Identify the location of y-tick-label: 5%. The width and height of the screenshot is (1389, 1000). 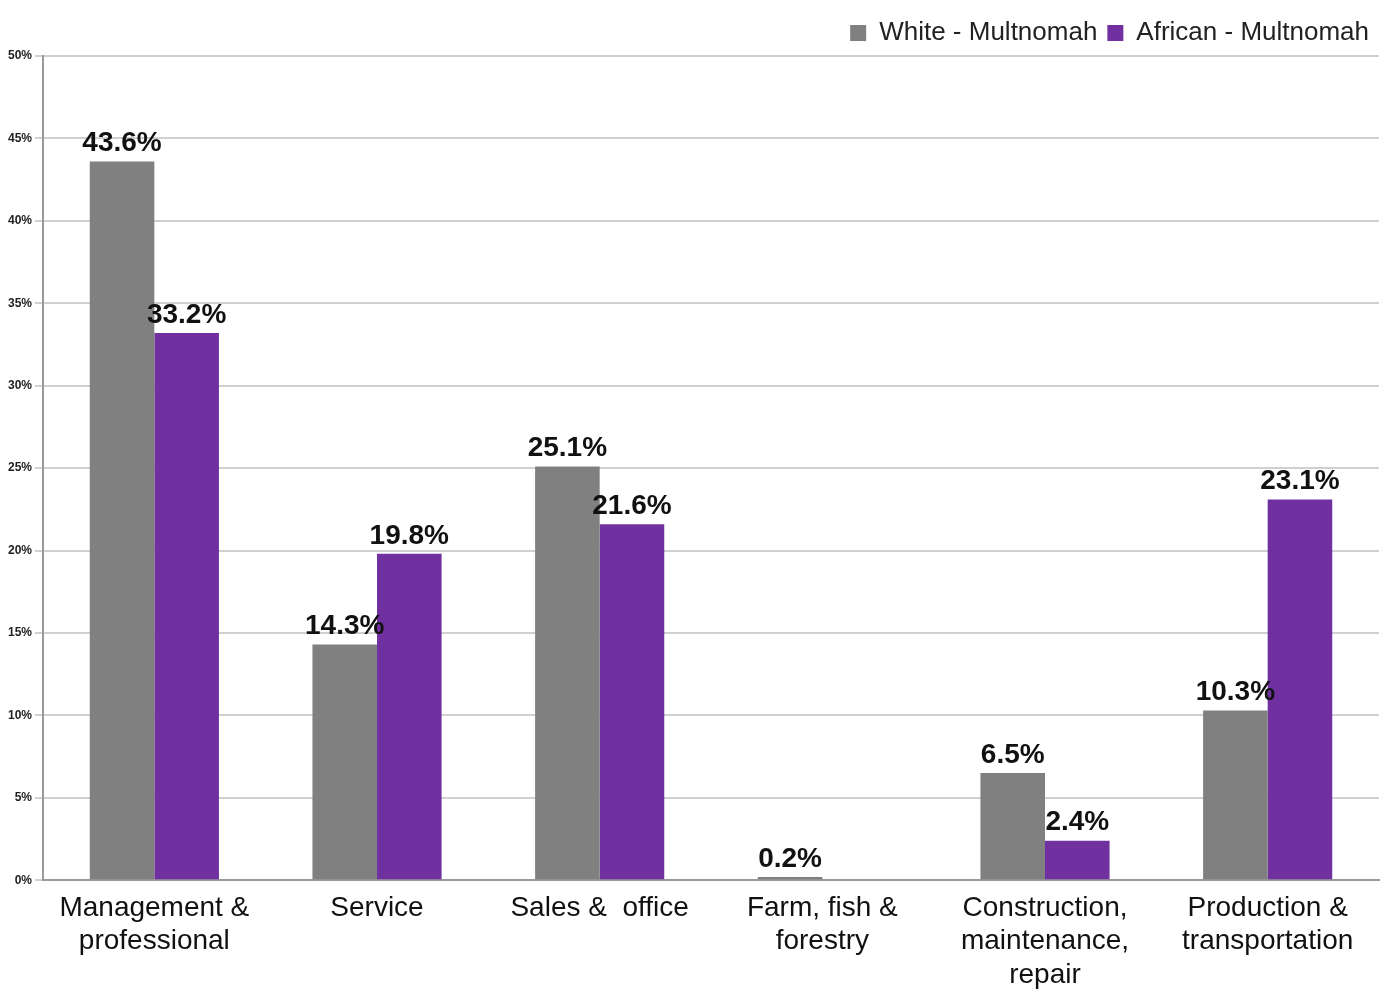
(23, 797).